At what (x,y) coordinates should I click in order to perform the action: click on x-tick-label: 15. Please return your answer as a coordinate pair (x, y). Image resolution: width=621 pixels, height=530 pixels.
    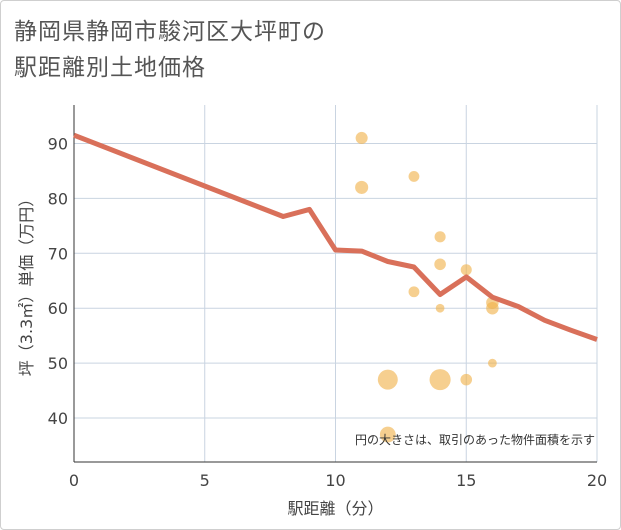
    Looking at the image, I should click on (466, 480).